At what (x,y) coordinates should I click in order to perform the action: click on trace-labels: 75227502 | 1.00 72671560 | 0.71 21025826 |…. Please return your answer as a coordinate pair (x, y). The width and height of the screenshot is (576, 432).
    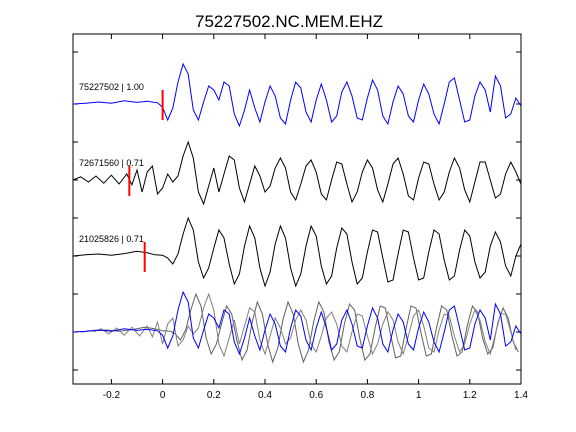
    Looking at the image, I should click on (111, 163).